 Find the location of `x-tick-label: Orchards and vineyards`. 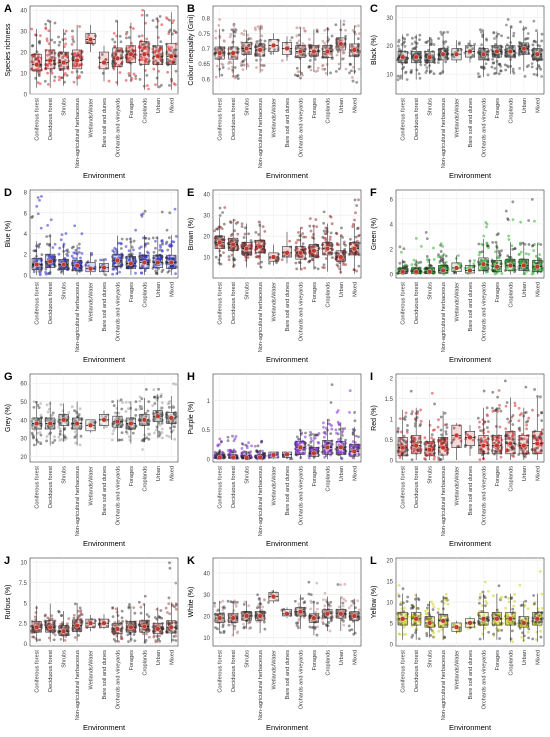

x-tick-label: Orchards and vineyards is located at coordinates (484, 128).